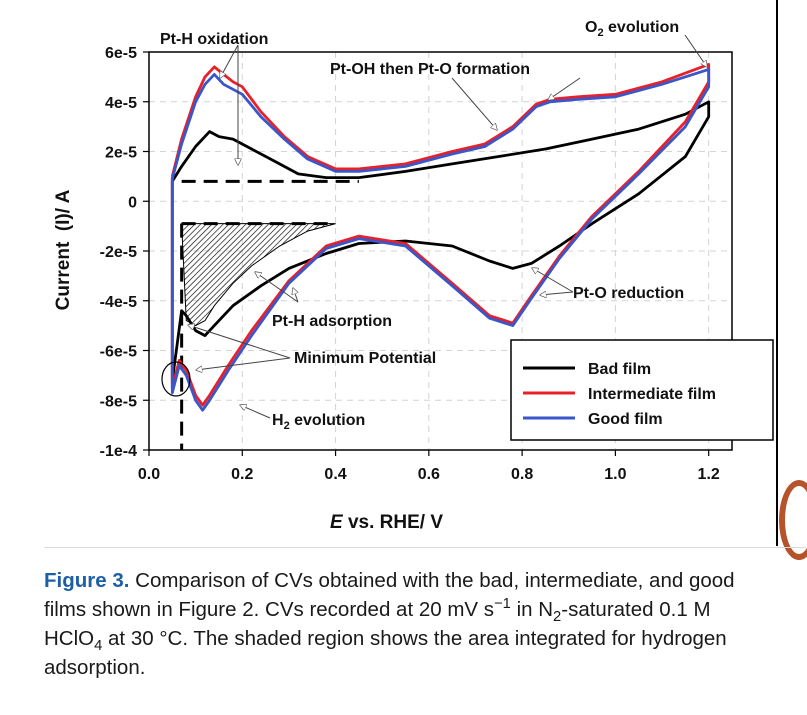  I want to click on caption-rule, so click(425, 547).